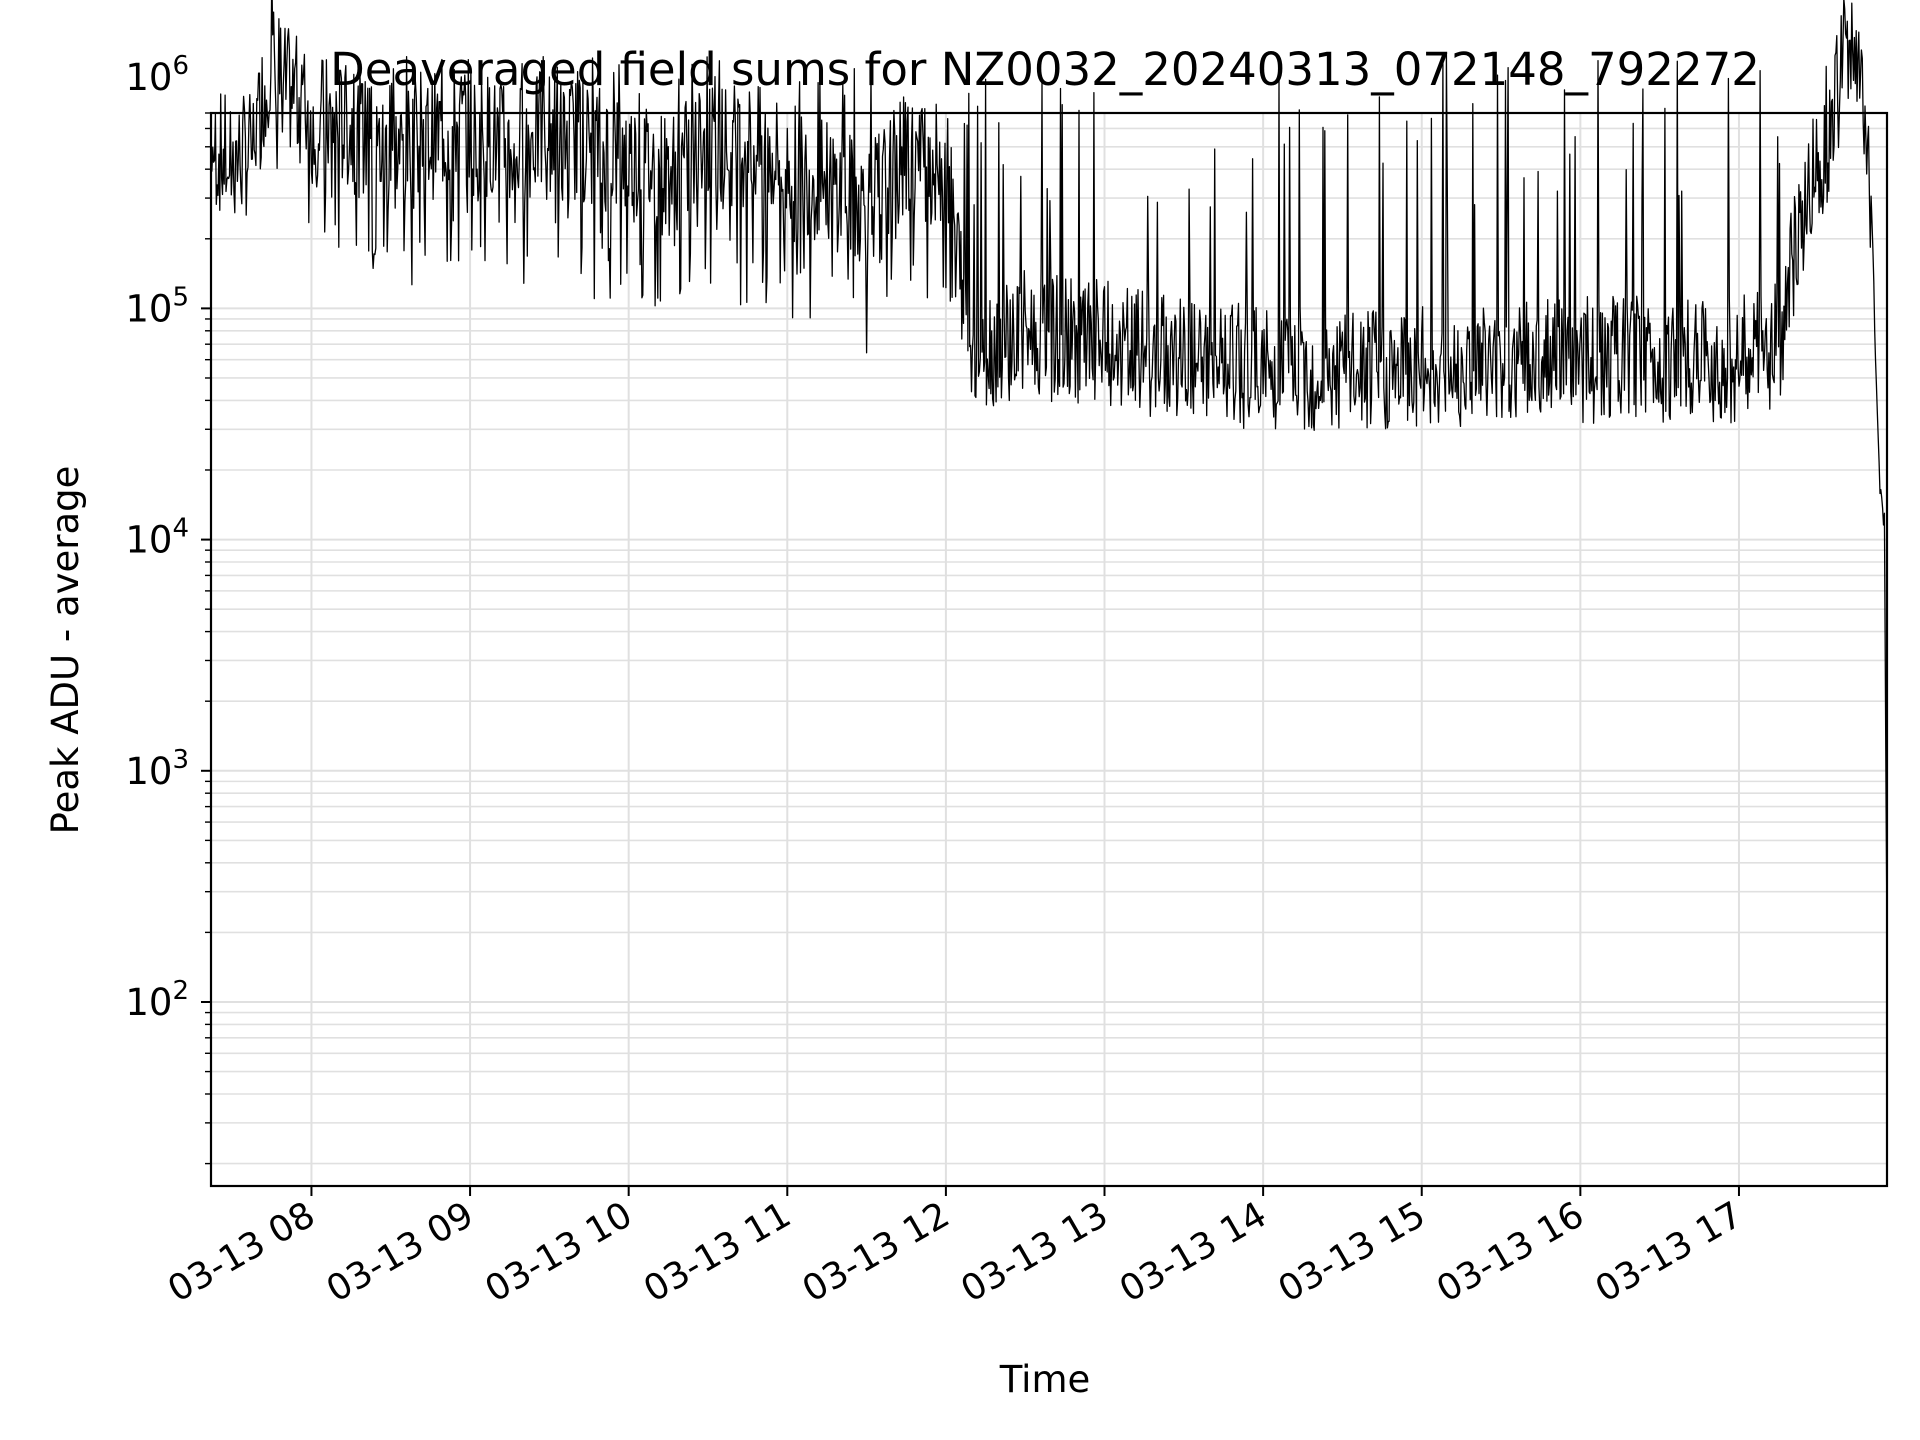 This screenshot has width=1920, height=1440. Describe the element at coordinates (157, 306) in the screenshot. I see `y-tick-label: 105` at that location.